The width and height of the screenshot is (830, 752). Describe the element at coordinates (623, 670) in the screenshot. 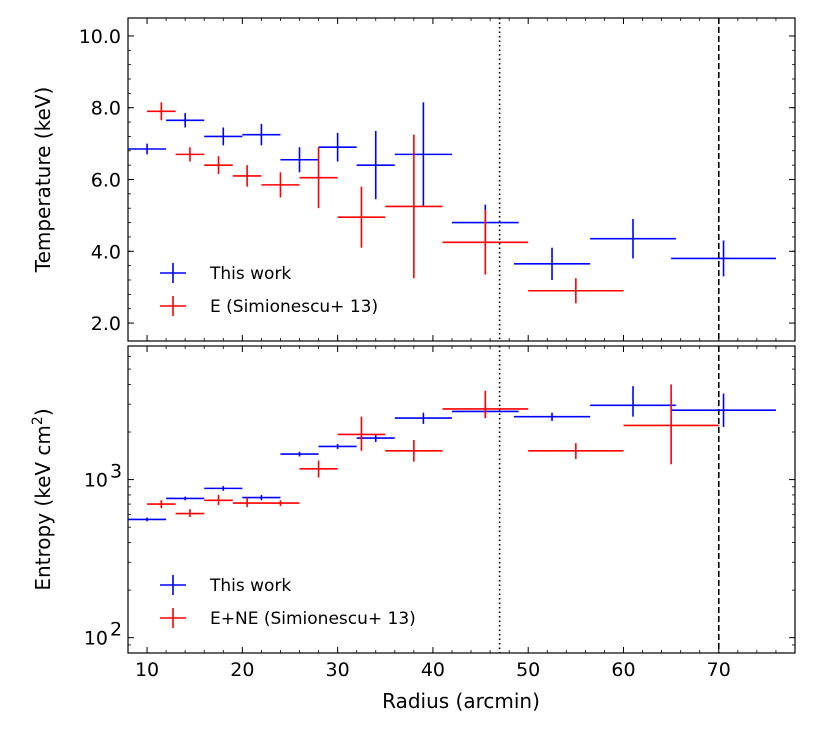

I see `x-tick-label: 60` at that location.